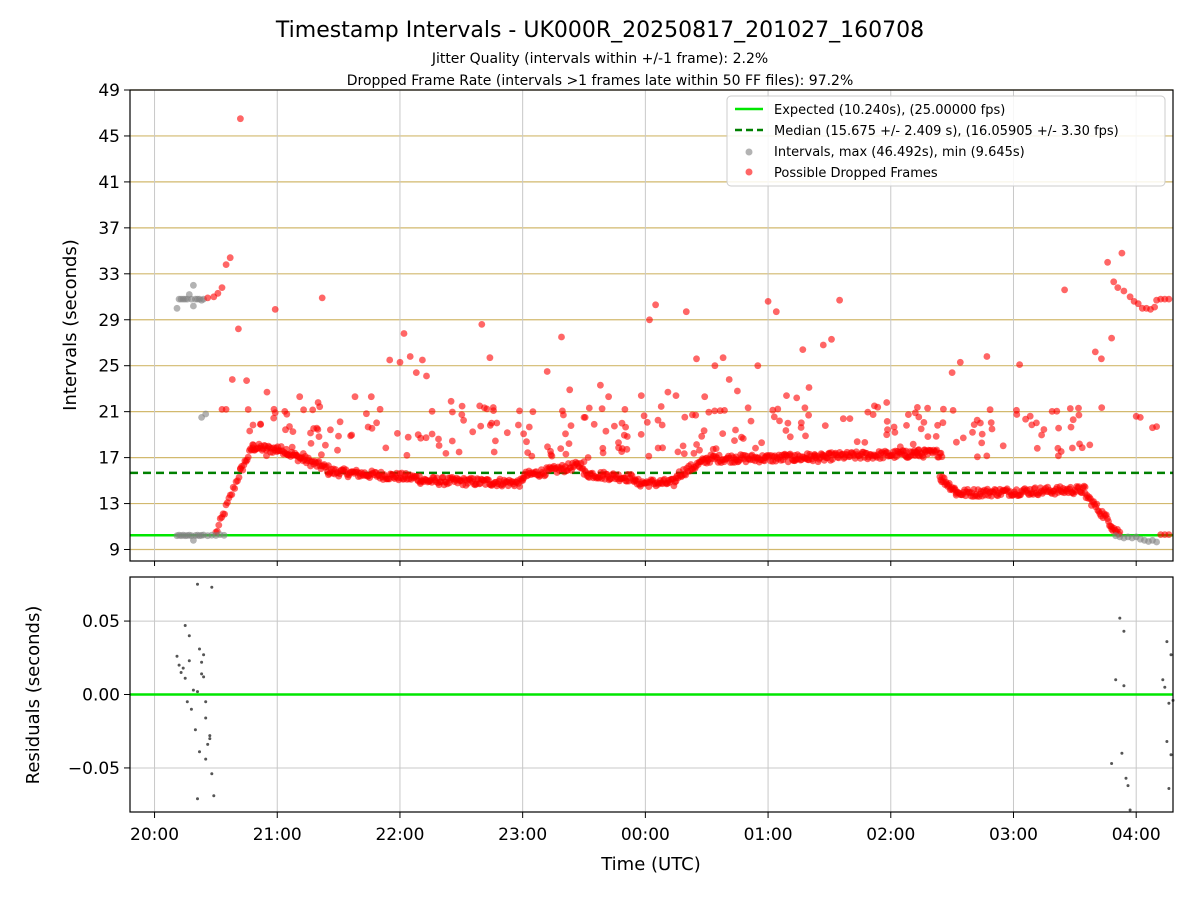 The width and height of the screenshot is (1200, 900). What do you see at coordinates (70, 325) in the screenshot?
I see `intervals-y-axis-label: Intervals (seconds)` at bounding box center [70, 325].